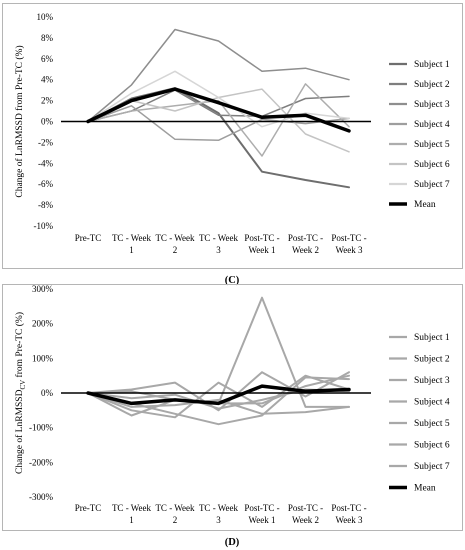 Image resolution: width=465 pixels, height=550 pixels. What do you see at coordinates (47, 80) in the screenshot?
I see `y-tick-label: 4%` at bounding box center [47, 80].